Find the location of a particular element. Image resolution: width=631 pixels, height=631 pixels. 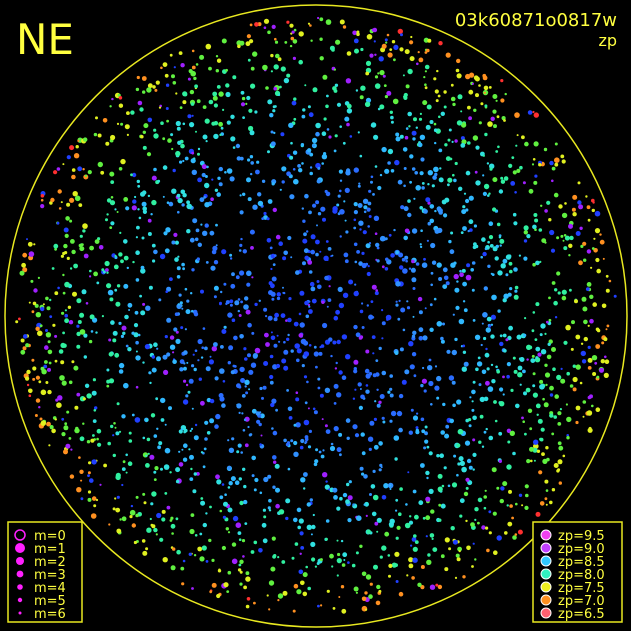

zeropoint-symbol is located at coordinates (546, 600).